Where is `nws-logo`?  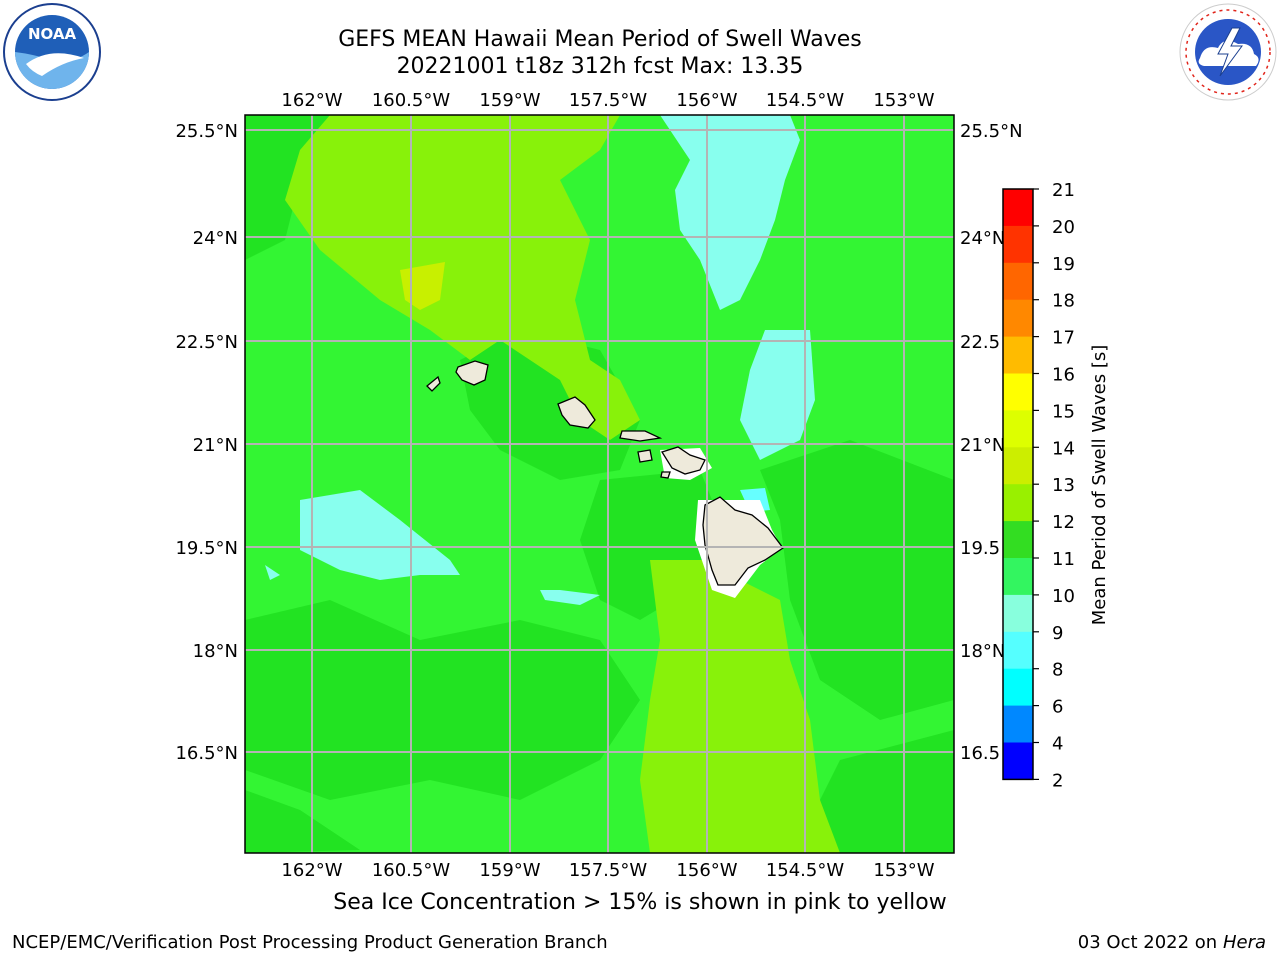
nws-logo is located at coordinates (1228, 52).